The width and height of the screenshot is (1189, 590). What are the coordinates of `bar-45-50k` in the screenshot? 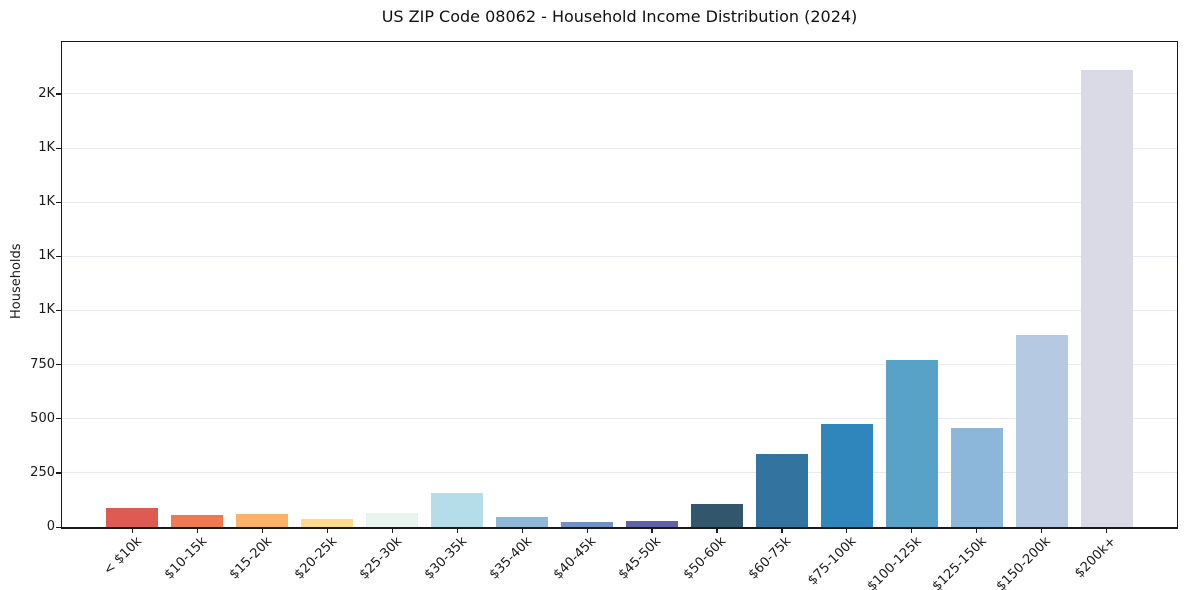 It's located at (651, 523).